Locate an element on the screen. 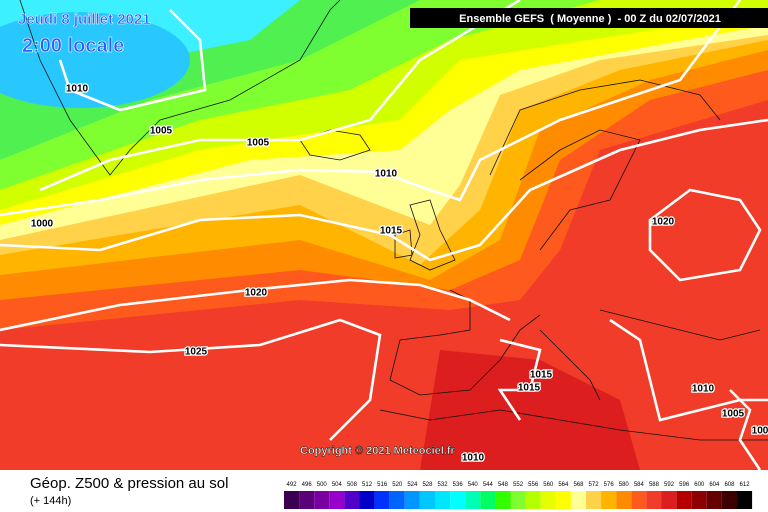  scale-label: 500 is located at coordinates (322, 485).